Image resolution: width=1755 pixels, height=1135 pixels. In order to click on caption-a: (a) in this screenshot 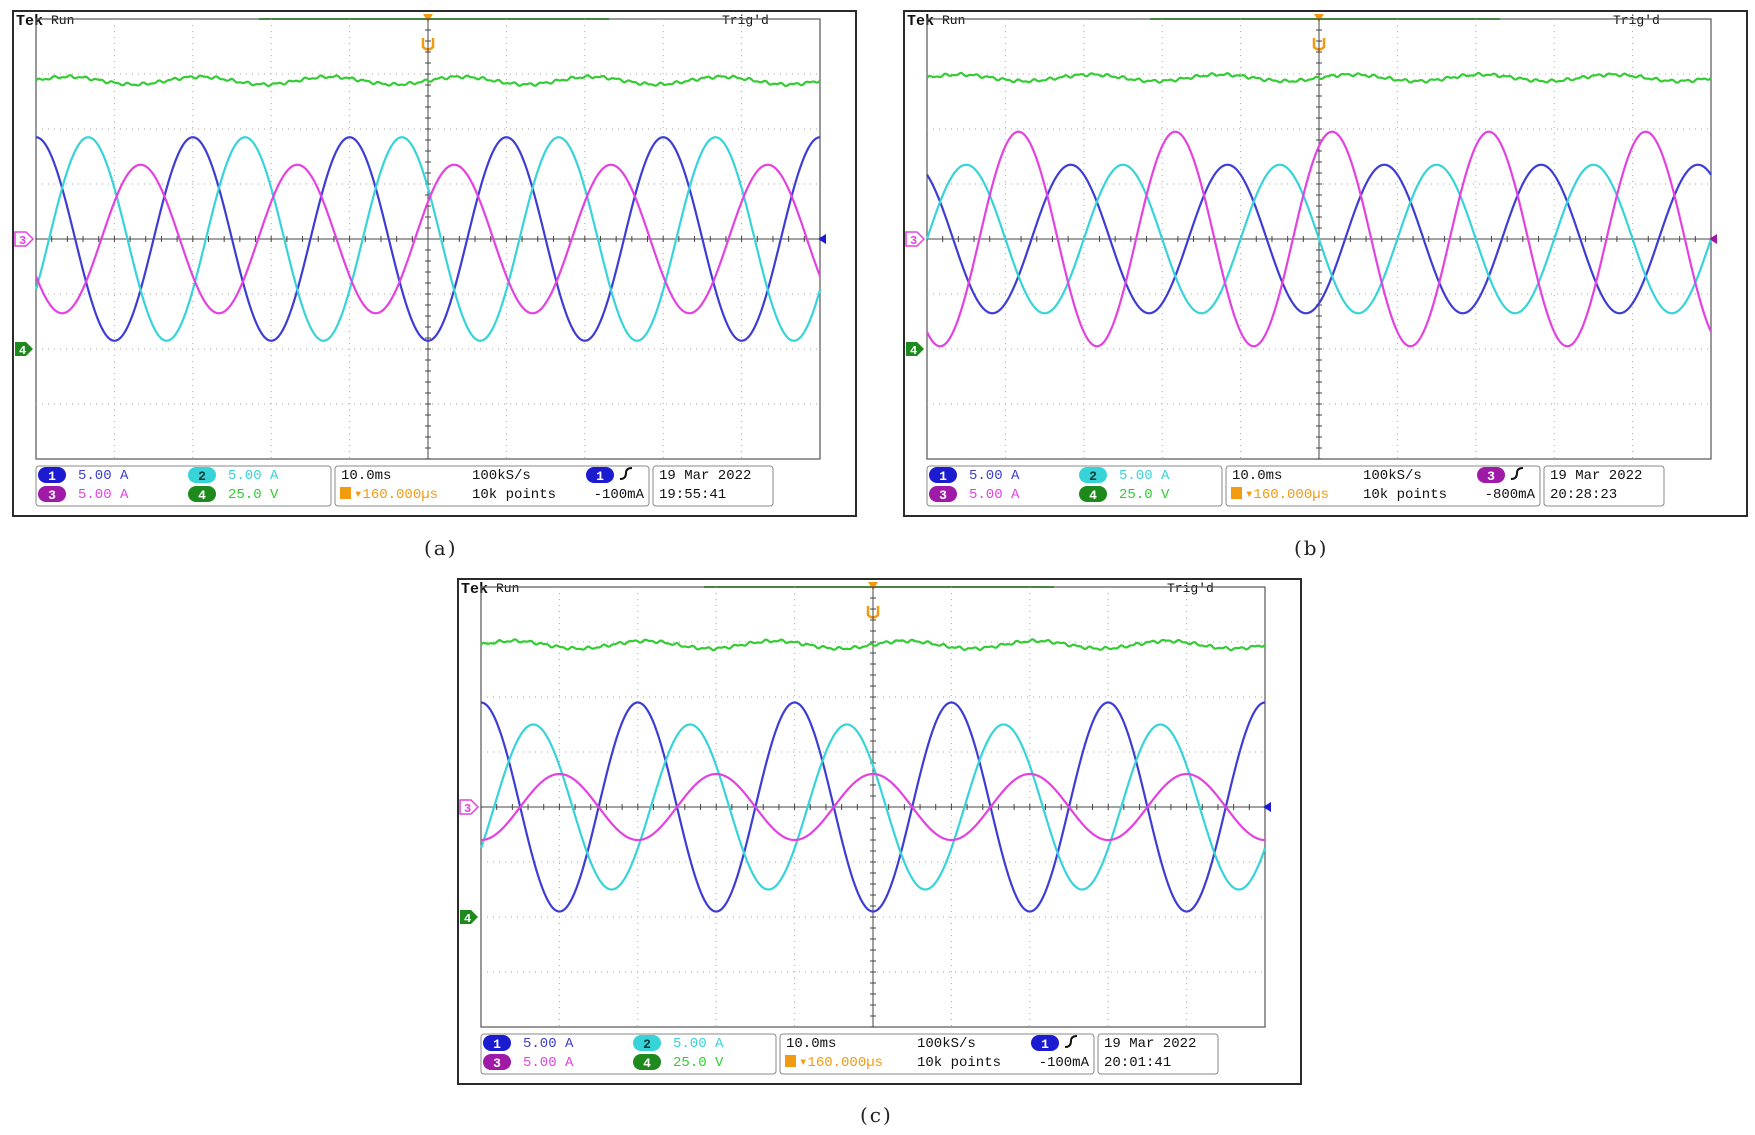, I will do `click(441, 548)`.